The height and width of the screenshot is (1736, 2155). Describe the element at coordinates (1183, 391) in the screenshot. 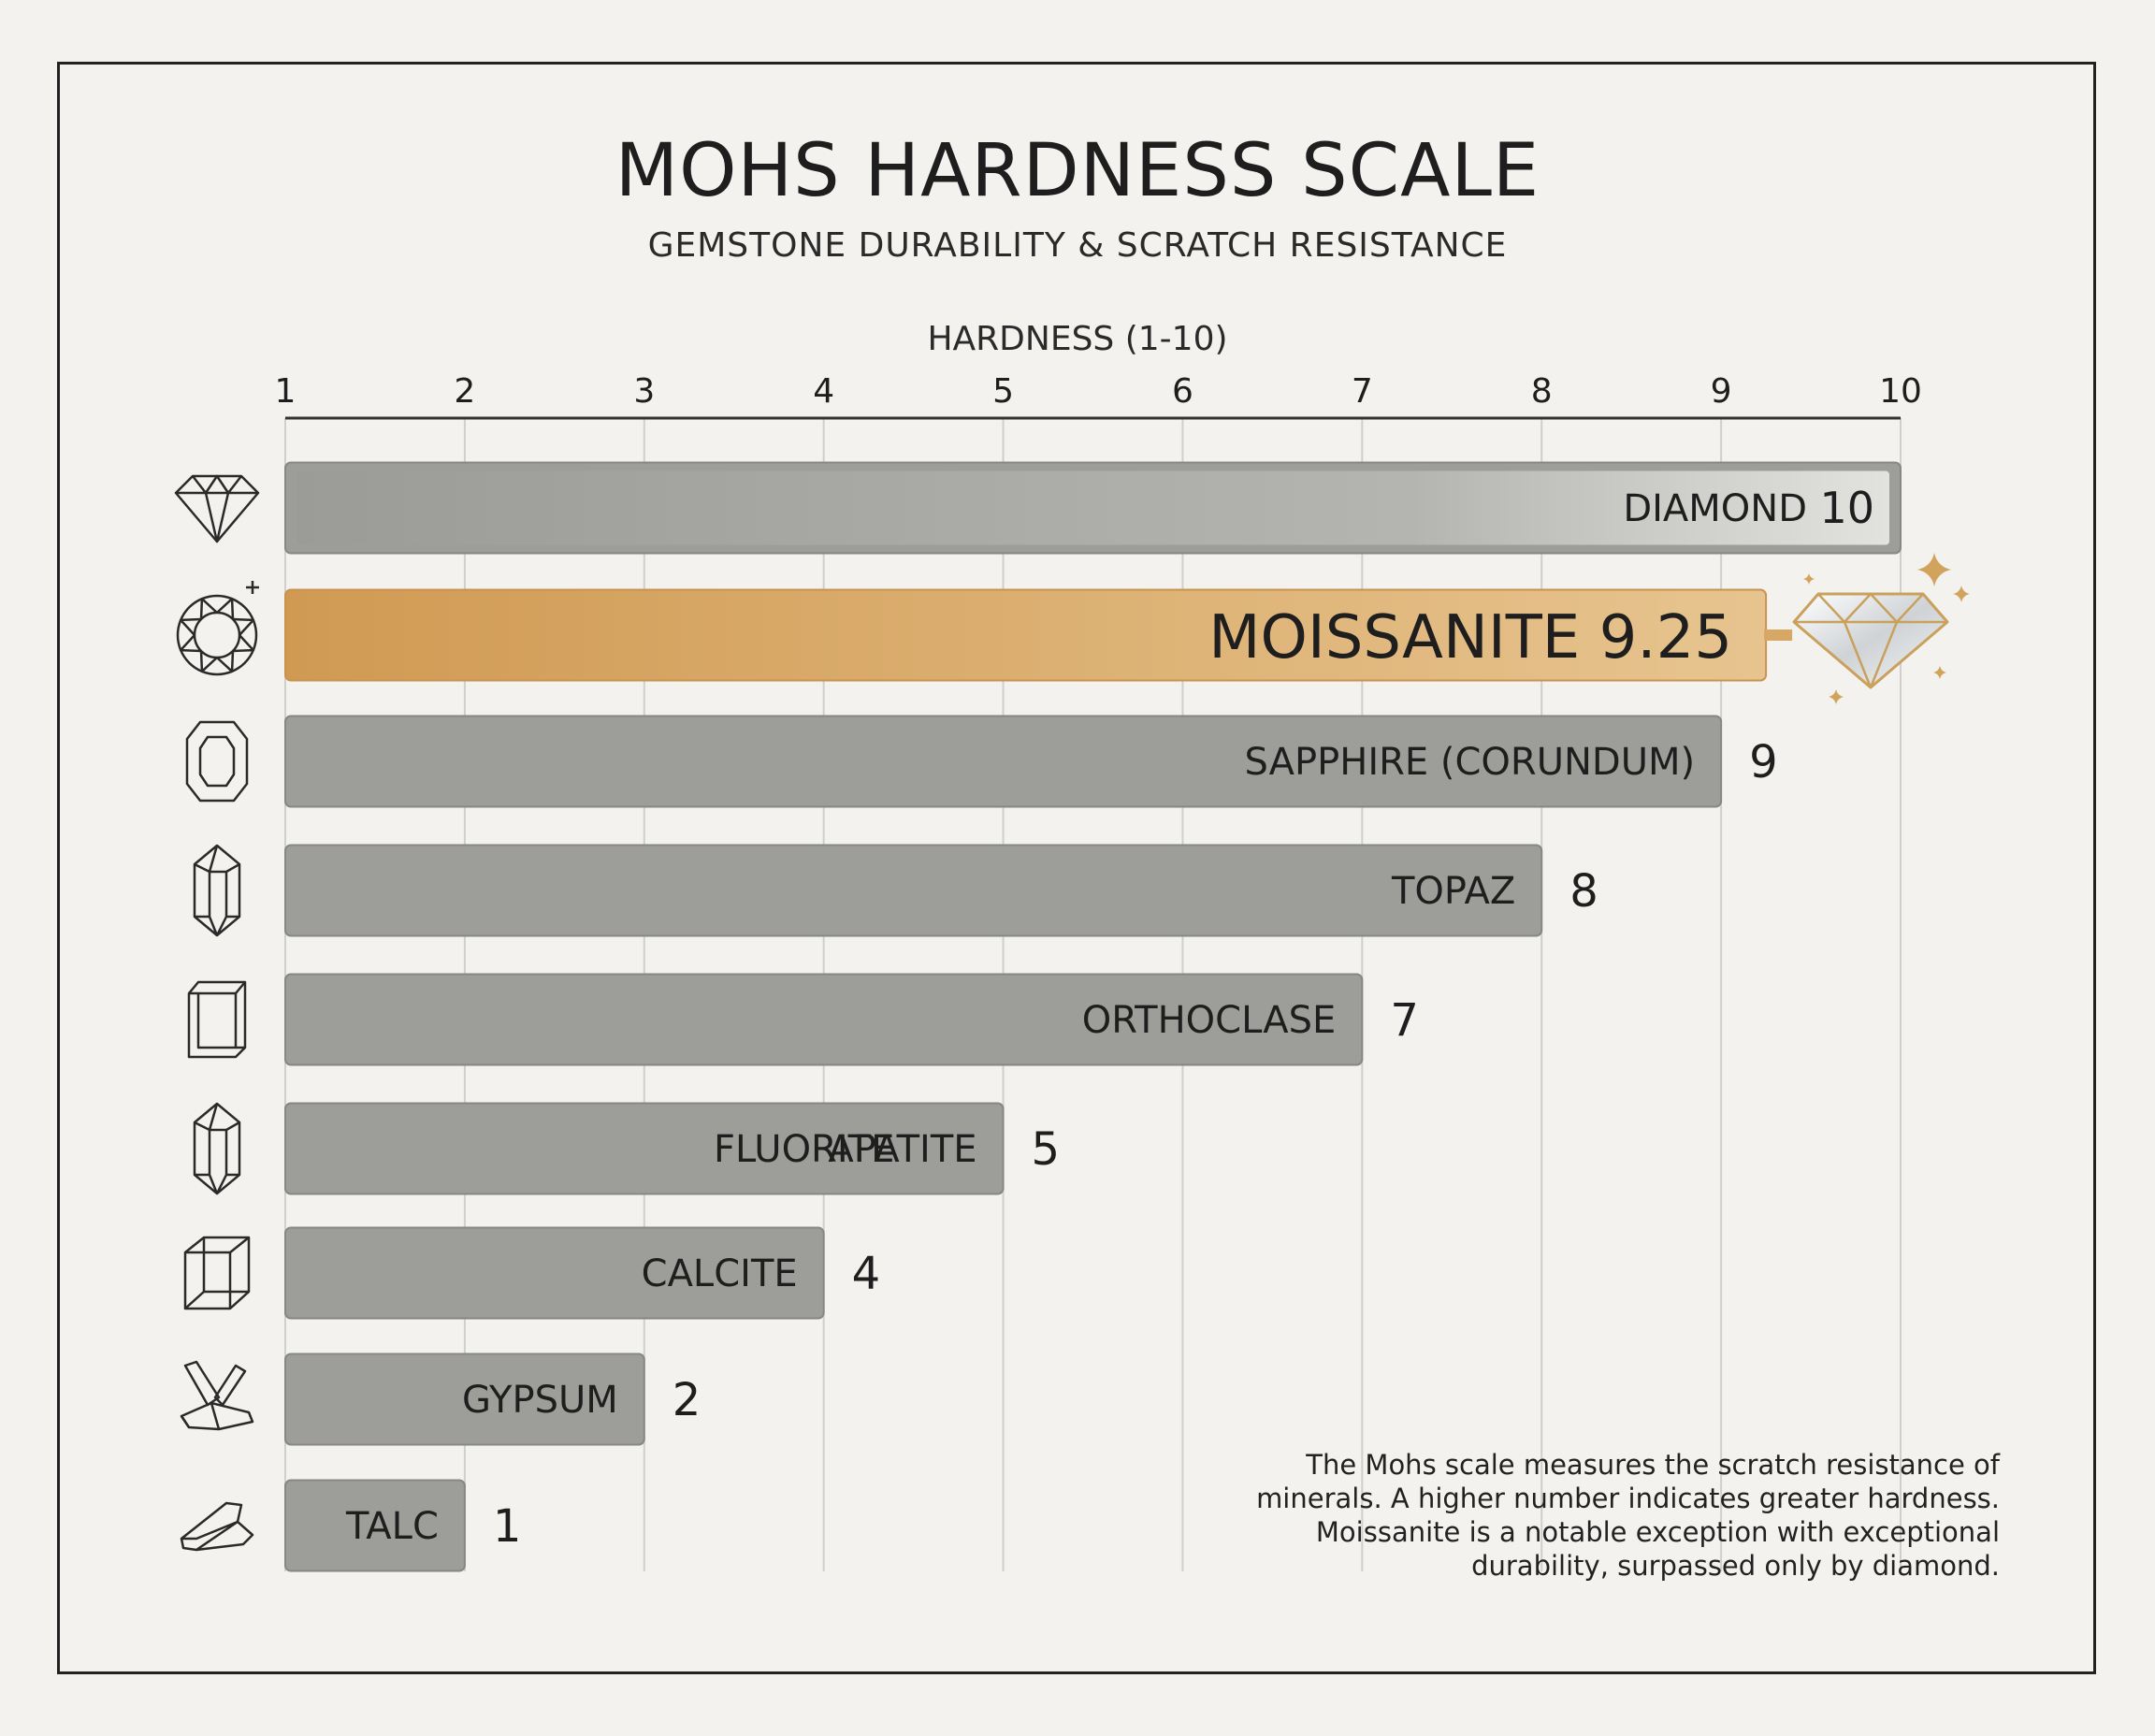

I see `x-tick-label: 6` at that location.